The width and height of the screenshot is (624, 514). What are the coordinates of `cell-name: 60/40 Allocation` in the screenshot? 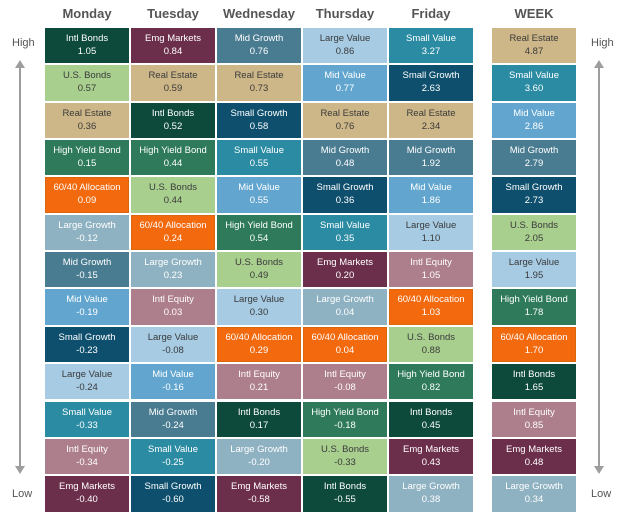 It's located at (431, 300).